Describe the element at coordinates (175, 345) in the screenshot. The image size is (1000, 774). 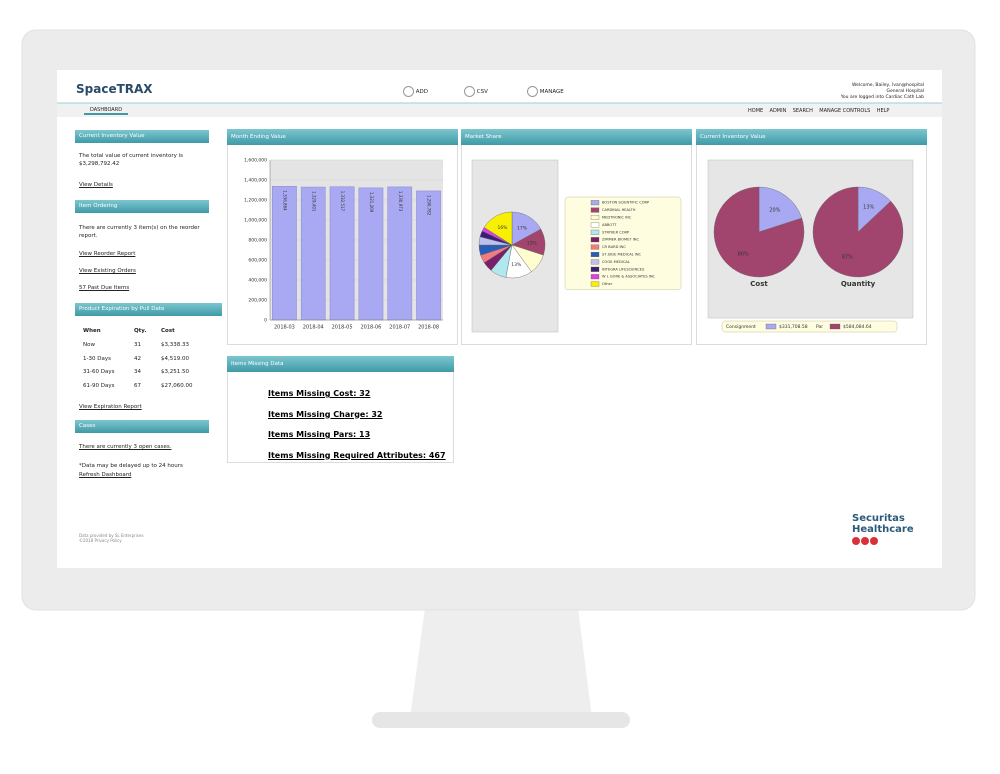
I see `table-cell: $3,338.33` at that location.